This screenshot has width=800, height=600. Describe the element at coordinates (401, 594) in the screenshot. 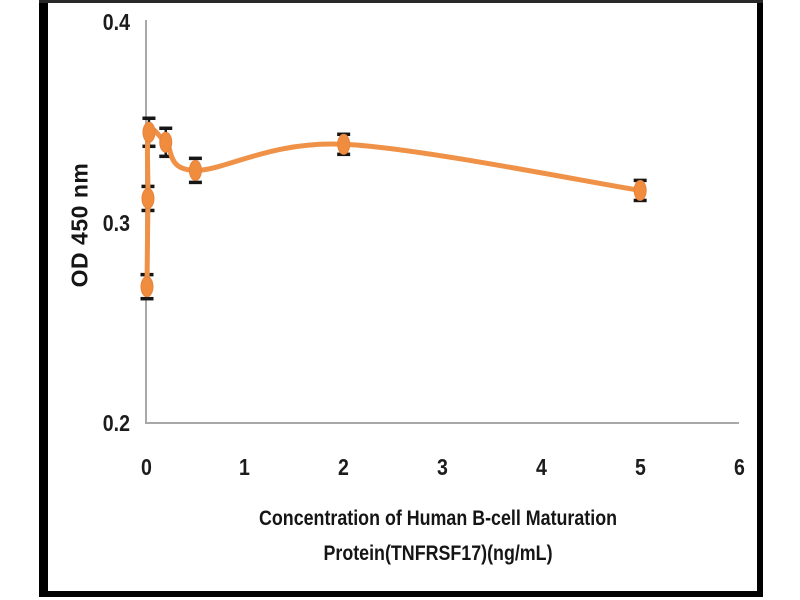

I see `frame-bottom-bar` at that location.